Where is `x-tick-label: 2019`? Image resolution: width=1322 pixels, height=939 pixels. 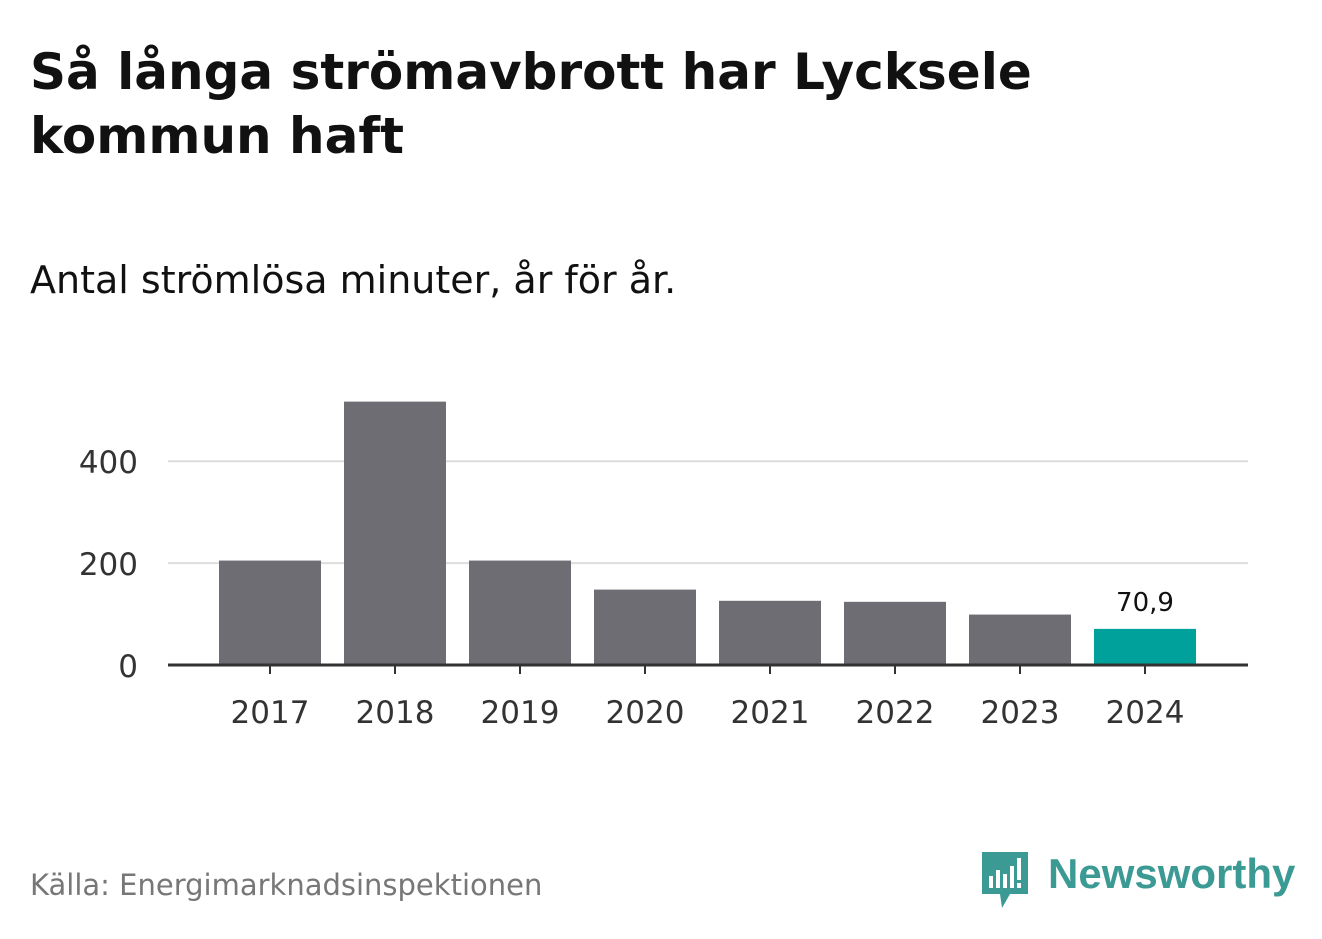 x-tick-label: 2019 is located at coordinates (520, 713).